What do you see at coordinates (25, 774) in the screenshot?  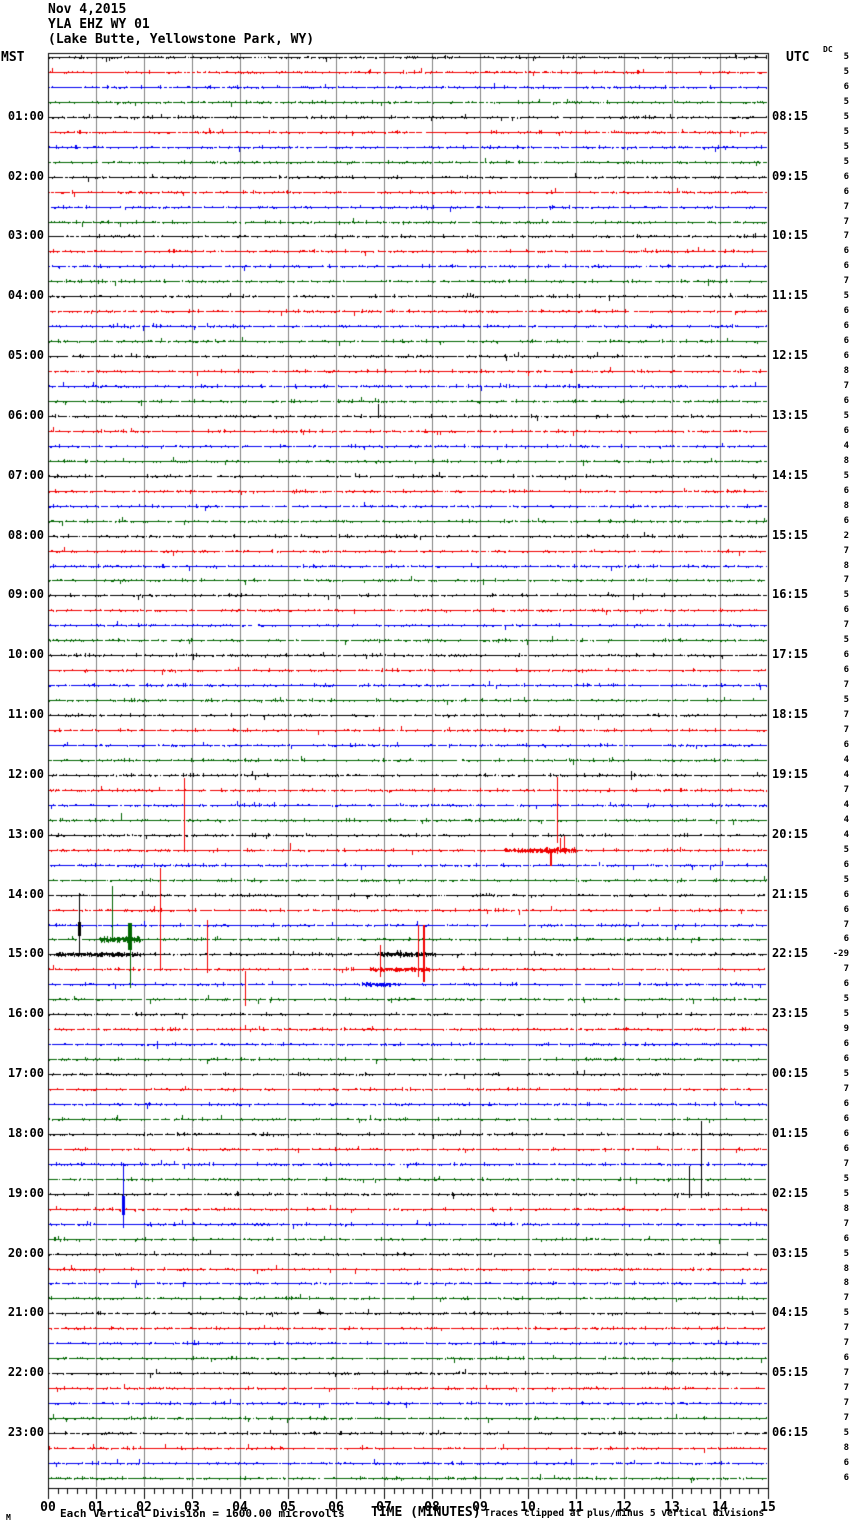 I see `left-time-label: 12:00` at bounding box center [25, 774].